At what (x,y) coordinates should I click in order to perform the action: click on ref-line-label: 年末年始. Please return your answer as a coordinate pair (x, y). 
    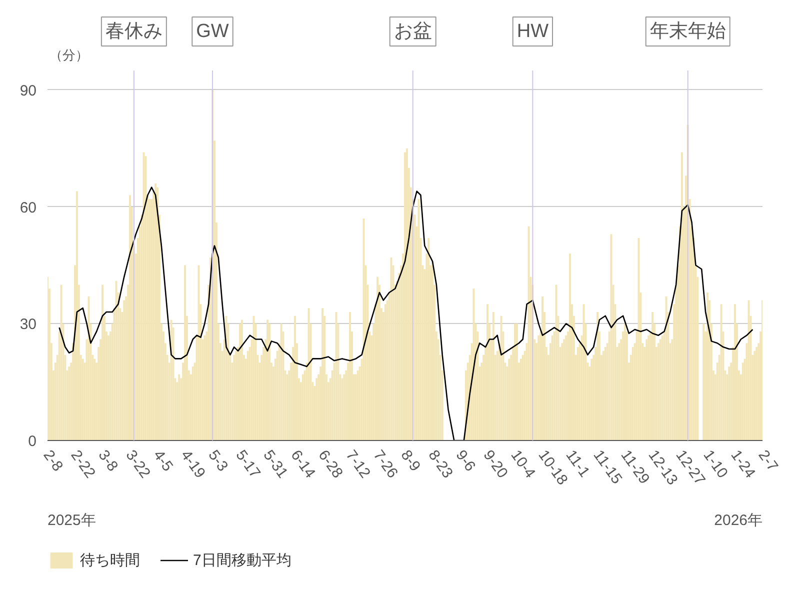
    Looking at the image, I should click on (688, 31).